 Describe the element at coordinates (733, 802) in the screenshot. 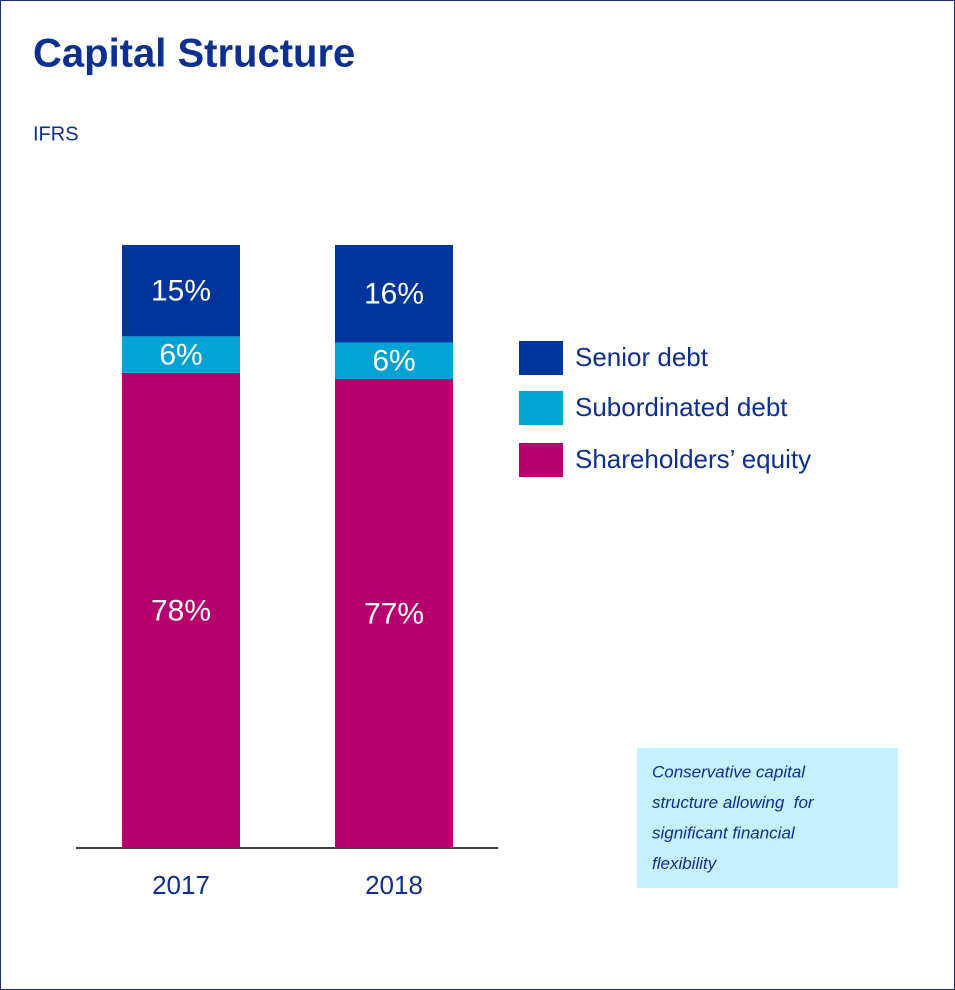

I see `note-text: structure allowing for` at that location.